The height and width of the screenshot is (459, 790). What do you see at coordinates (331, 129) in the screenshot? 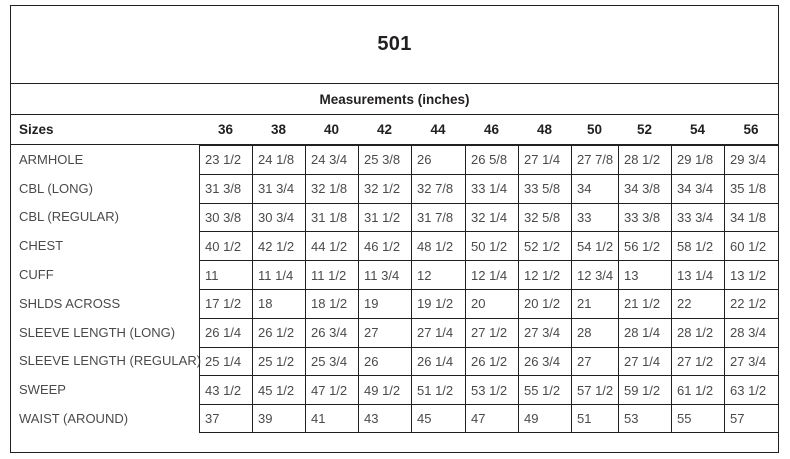
I see `size-header-40: 40` at bounding box center [331, 129].